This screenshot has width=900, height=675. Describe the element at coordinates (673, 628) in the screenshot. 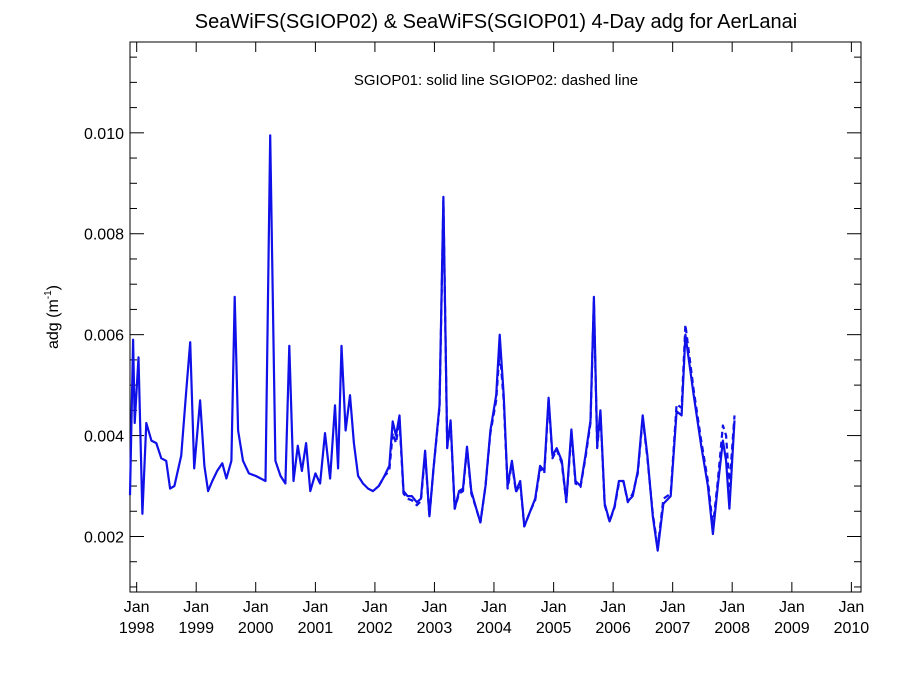

I see `x-tick-year: 2007` at that location.